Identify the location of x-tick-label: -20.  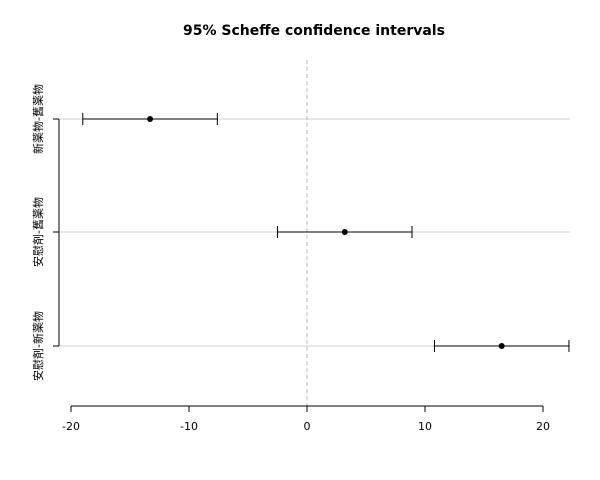
(71, 426).